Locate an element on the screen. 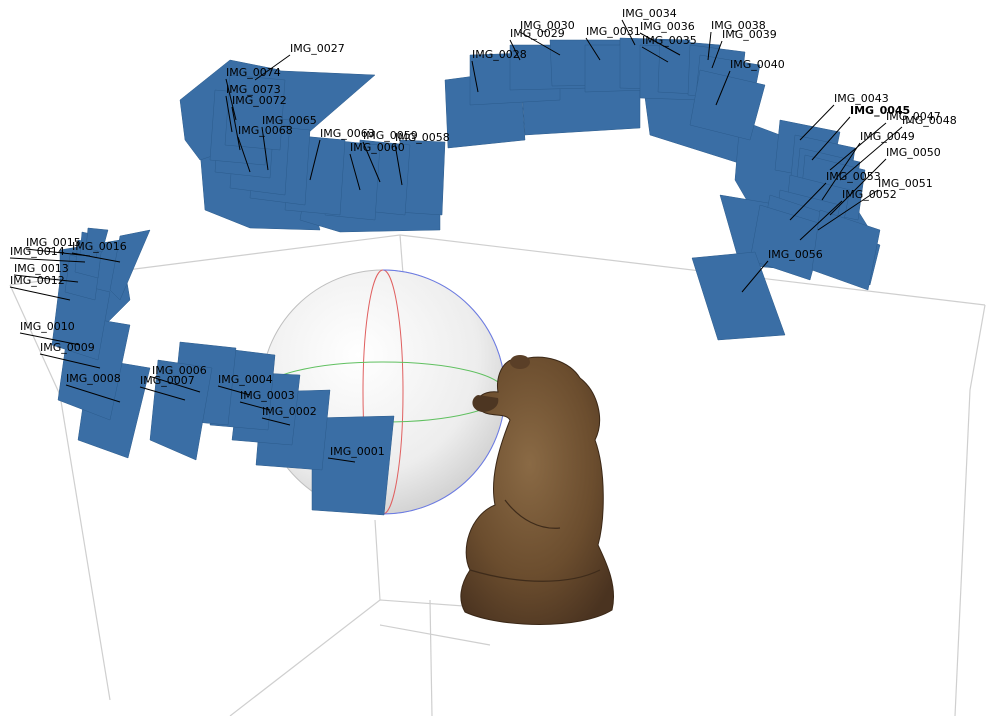  camera-label: IMG_0001 is located at coordinates (357, 451).